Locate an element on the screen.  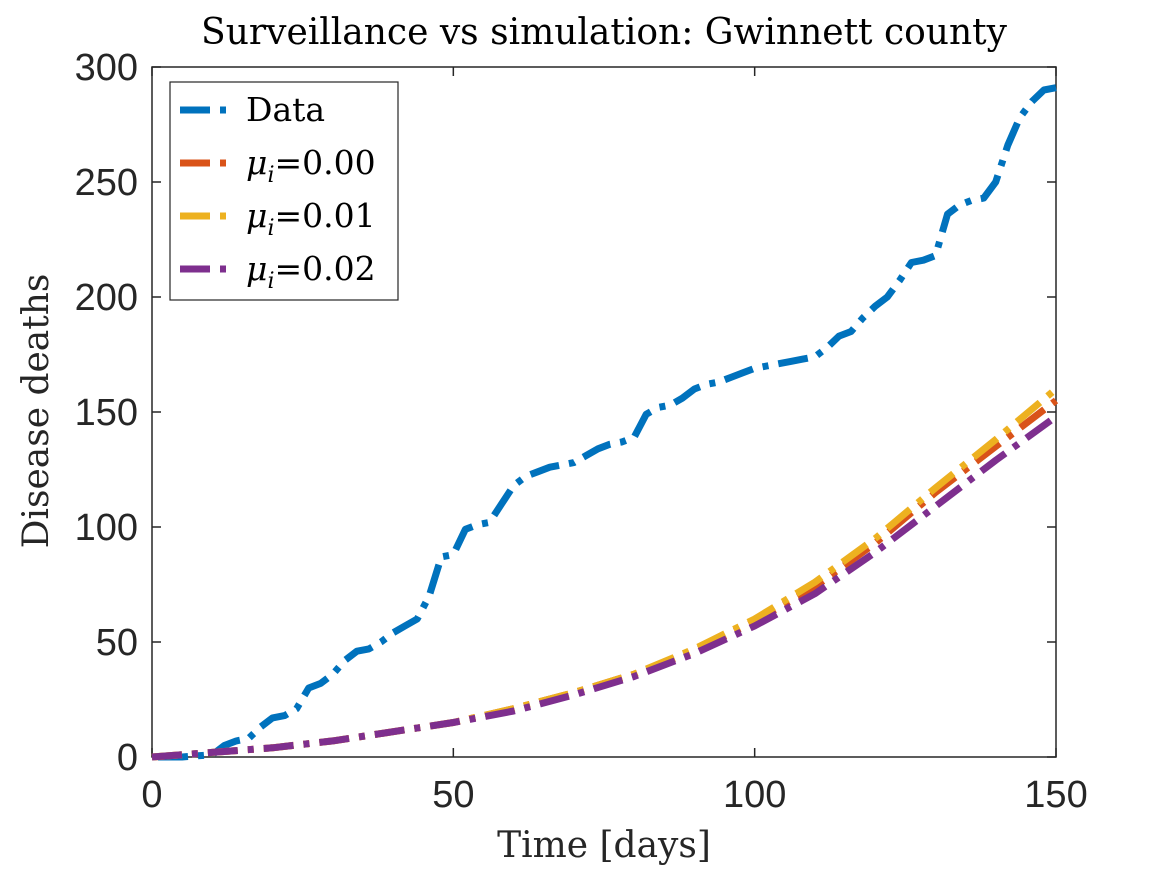
legend-label-1: μi=0.00 is located at coordinates (311, 165).